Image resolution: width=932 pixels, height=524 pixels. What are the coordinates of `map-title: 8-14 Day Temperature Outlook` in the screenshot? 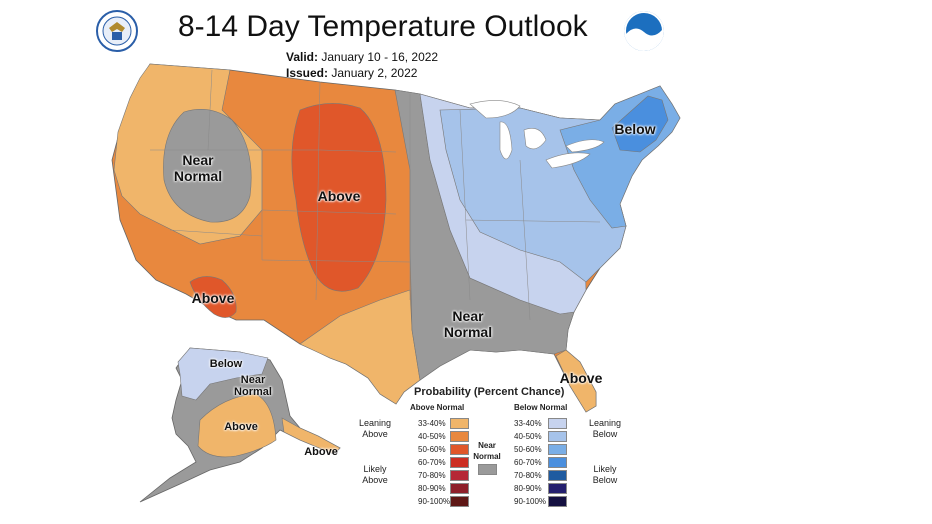 It's located at (383, 26).